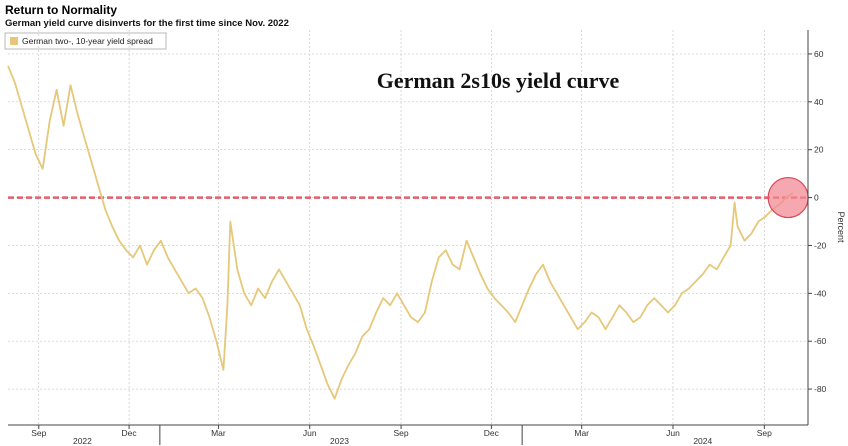 The height and width of the screenshot is (446, 848). Describe the element at coordinates (817, 221) in the screenshot. I see `y-axis-ticks: 60 40 20 0 -20 -40 -60 -80` at that location.